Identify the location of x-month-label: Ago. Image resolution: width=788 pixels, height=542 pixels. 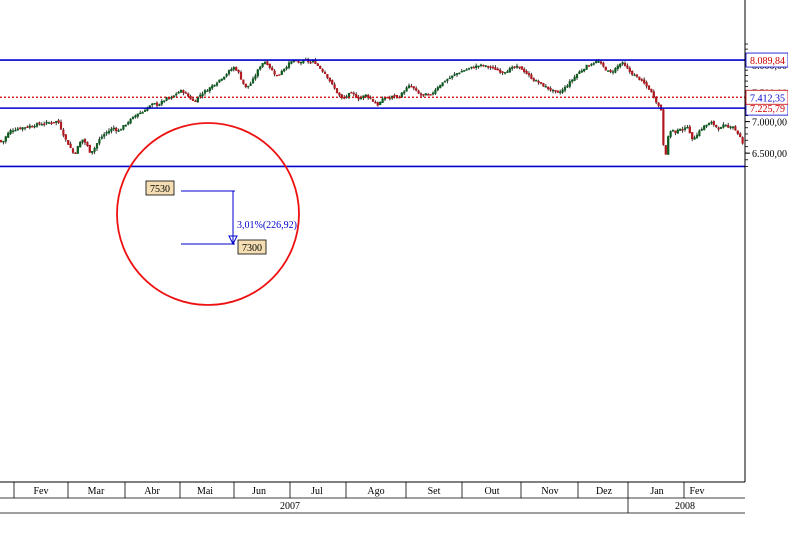
(375, 491).